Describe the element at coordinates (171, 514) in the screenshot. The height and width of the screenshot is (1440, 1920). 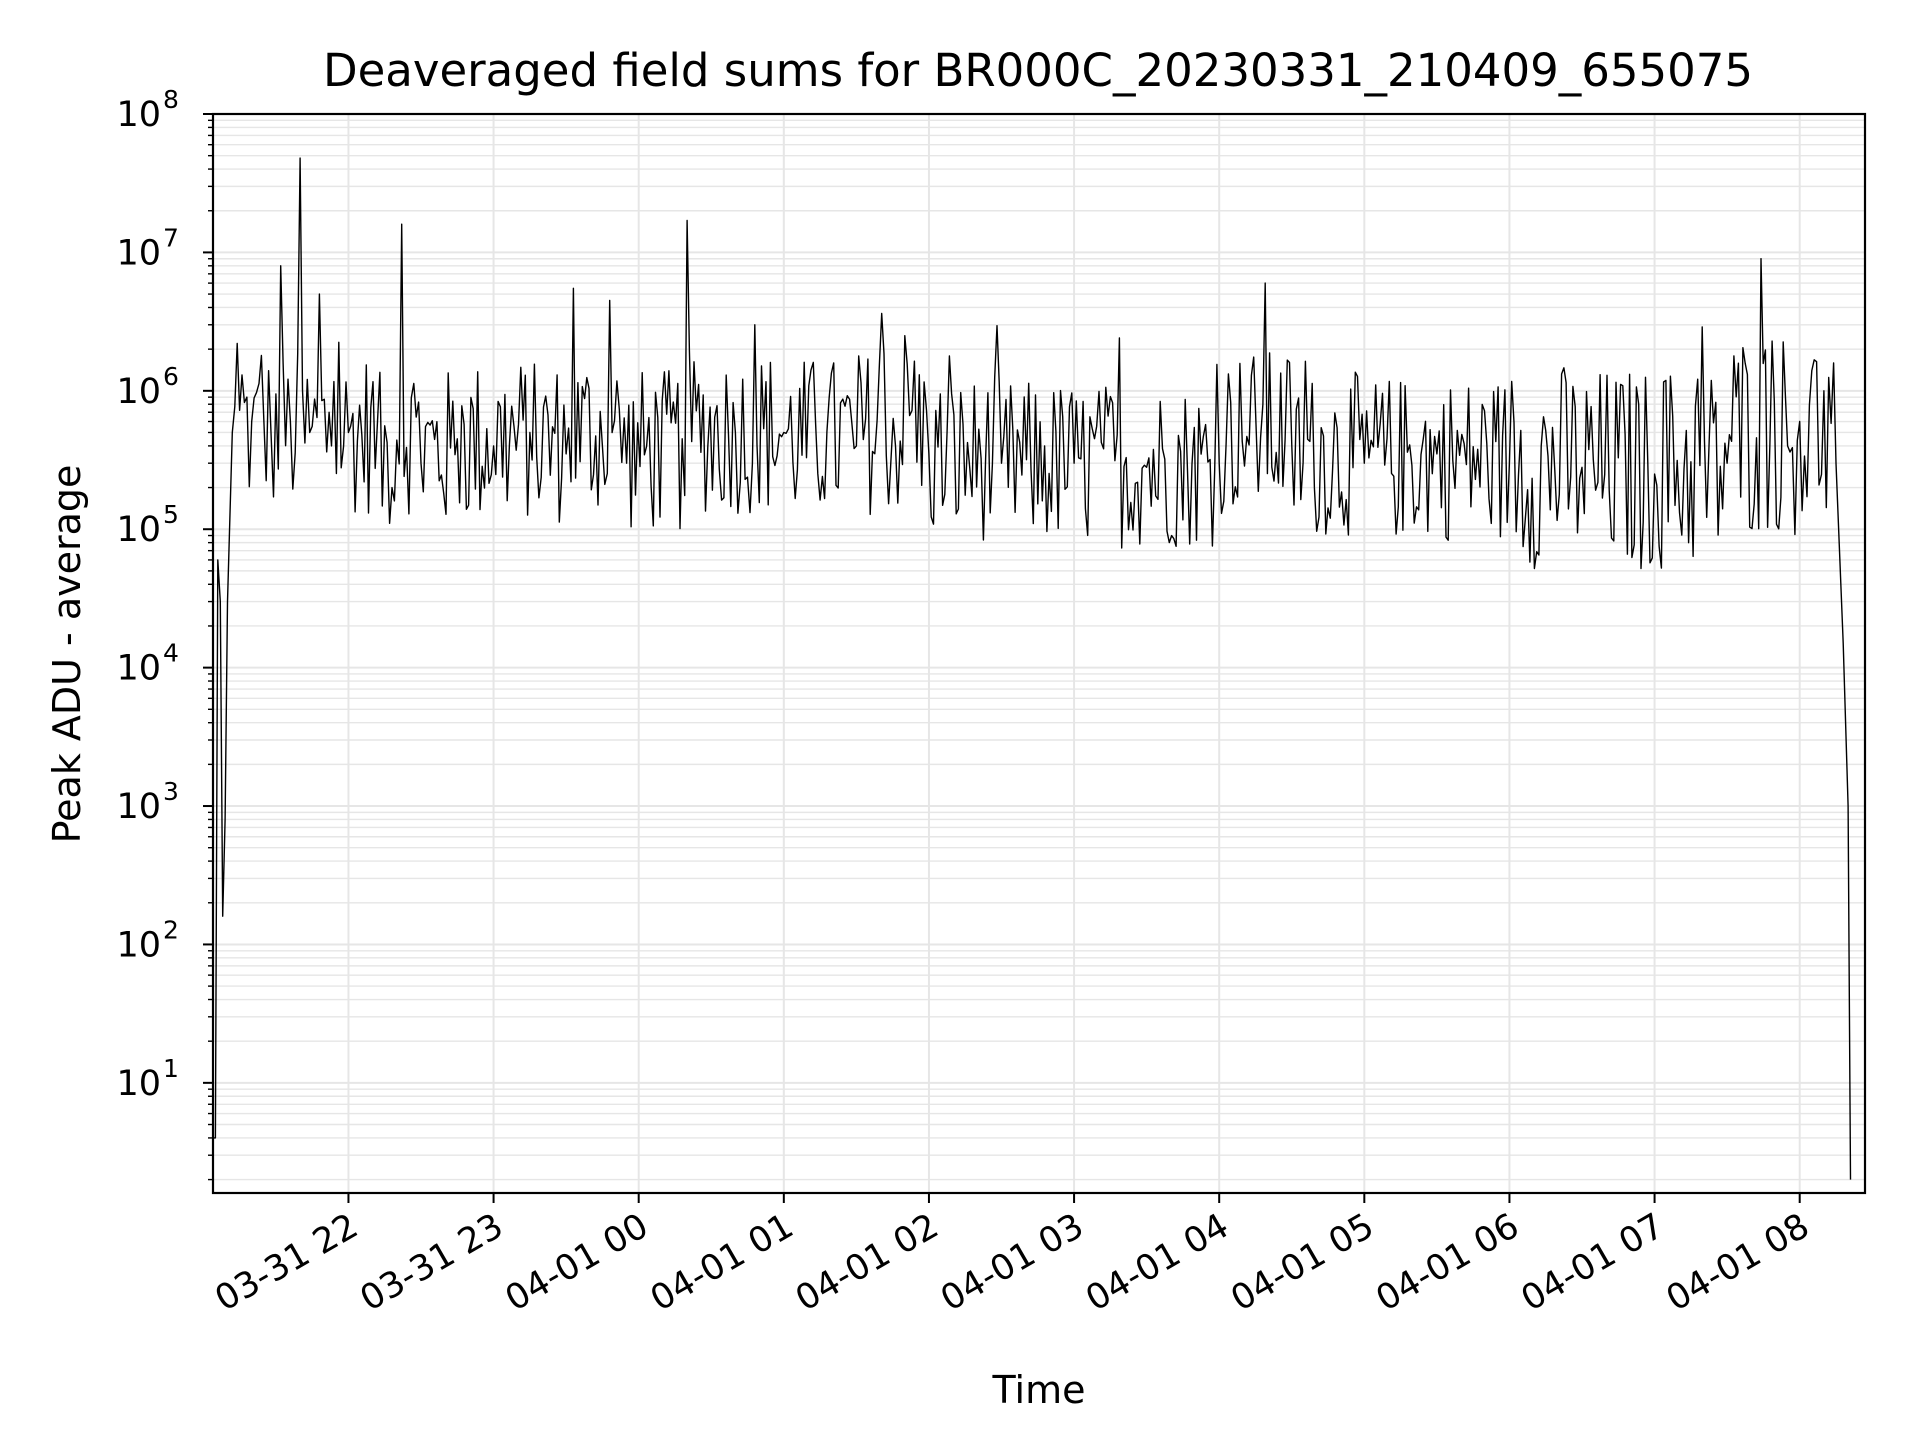
I see `y-tick-exponent: 5` at that location.